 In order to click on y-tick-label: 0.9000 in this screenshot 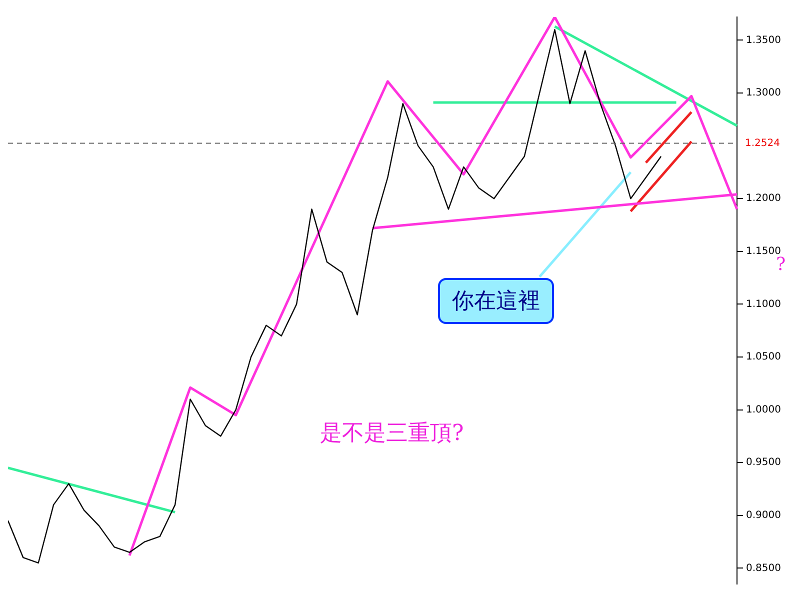, I will do `click(764, 515)`.